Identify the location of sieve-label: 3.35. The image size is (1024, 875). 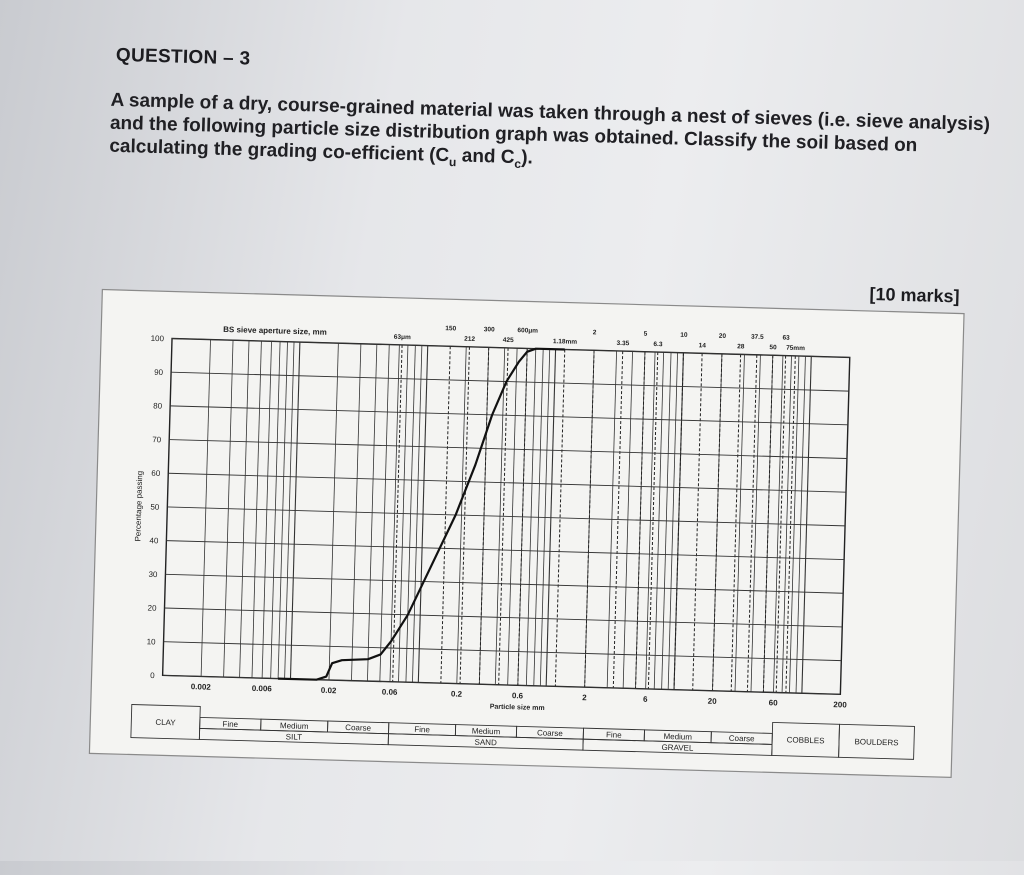
(622, 343).